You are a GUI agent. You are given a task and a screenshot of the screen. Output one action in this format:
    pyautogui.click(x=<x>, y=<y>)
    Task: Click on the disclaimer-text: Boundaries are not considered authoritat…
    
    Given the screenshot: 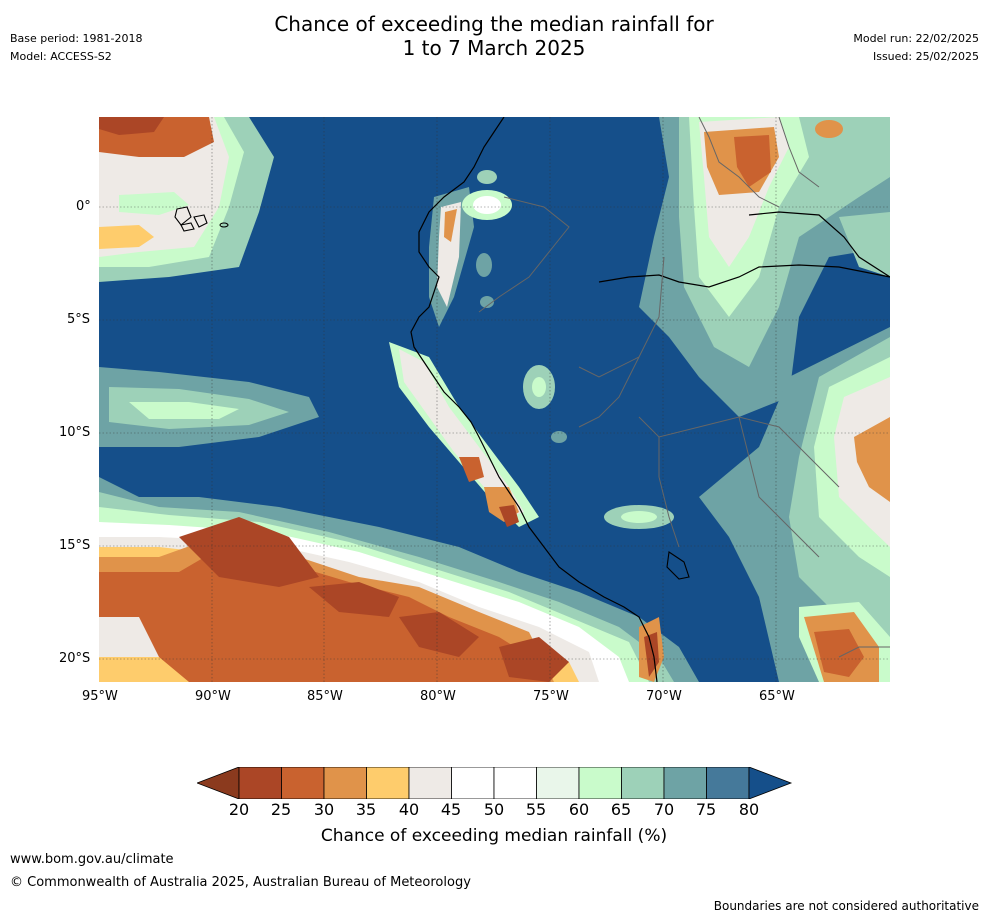 What is the action you would take?
    pyautogui.click(x=846, y=906)
    